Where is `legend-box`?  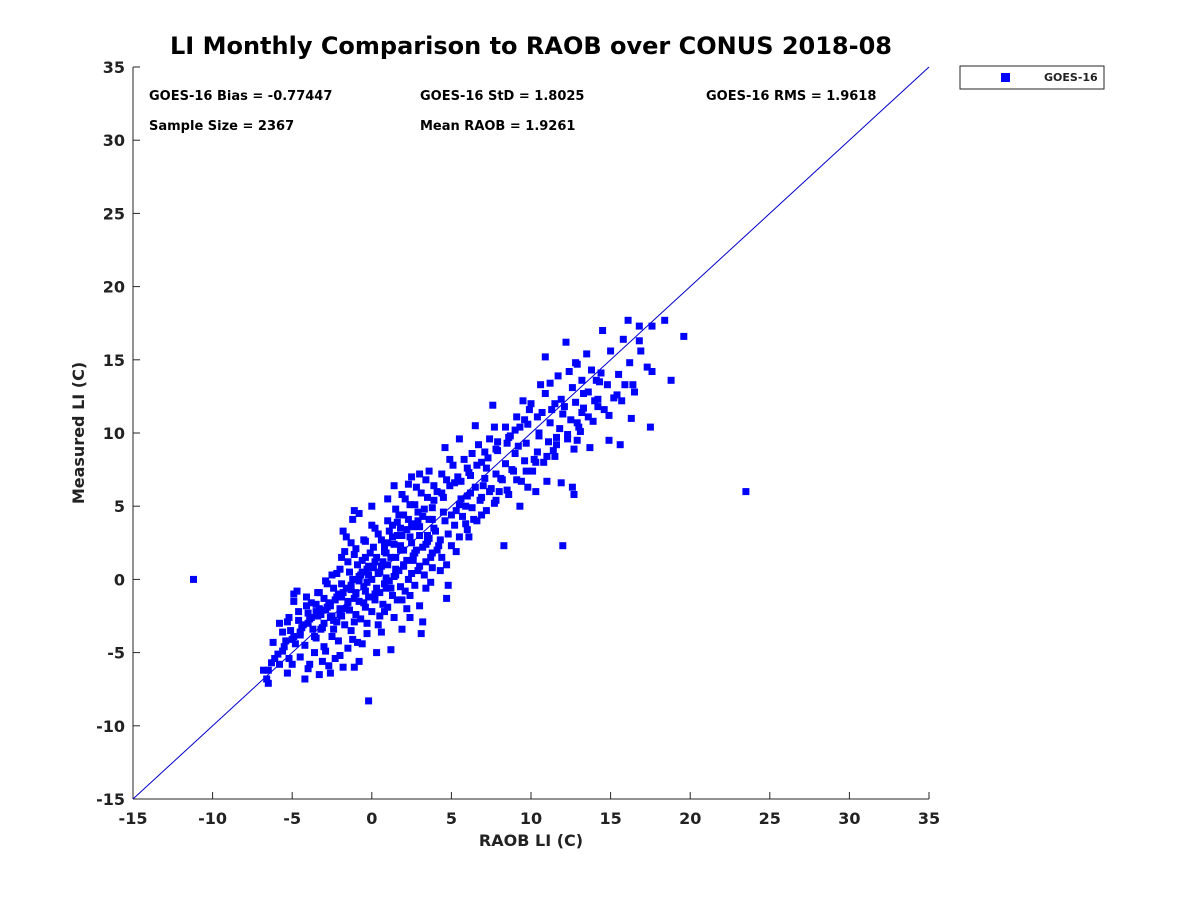
legend-box is located at coordinates (1032, 77).